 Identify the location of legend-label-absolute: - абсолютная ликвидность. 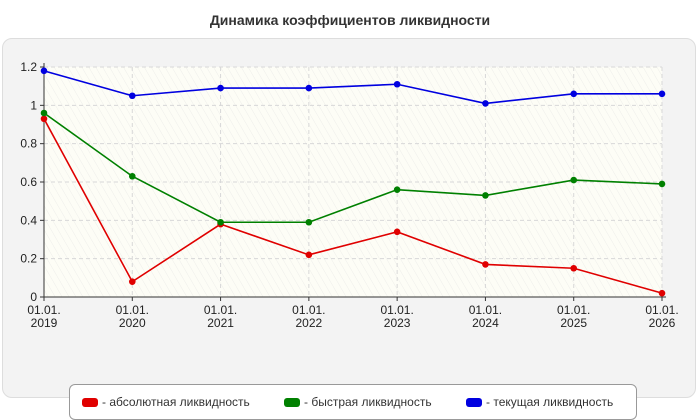
(176, 402).